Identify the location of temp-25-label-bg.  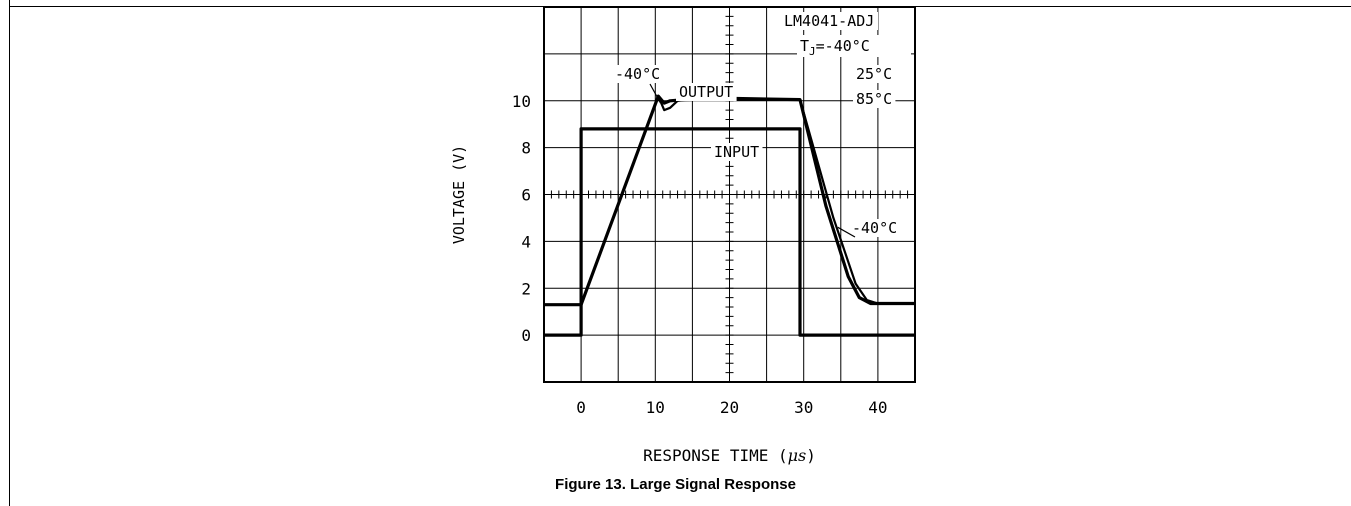
(874, 74).